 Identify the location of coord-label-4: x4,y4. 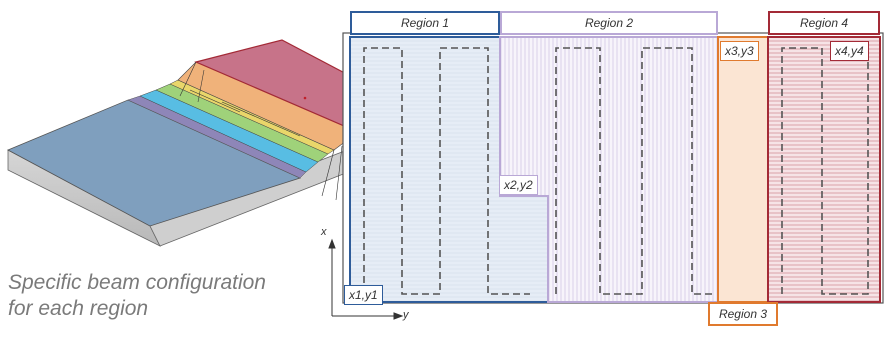
(849, 51).